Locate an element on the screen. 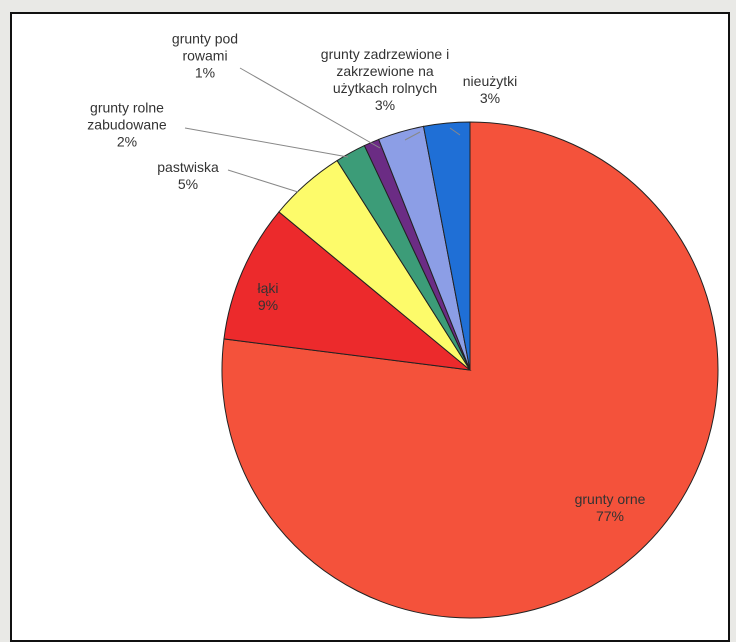 Image resolution: width=736 pixels, height=642 pixels. slice-label: grunty rolne zabudowane 2% is located at coordinates (127, 125).